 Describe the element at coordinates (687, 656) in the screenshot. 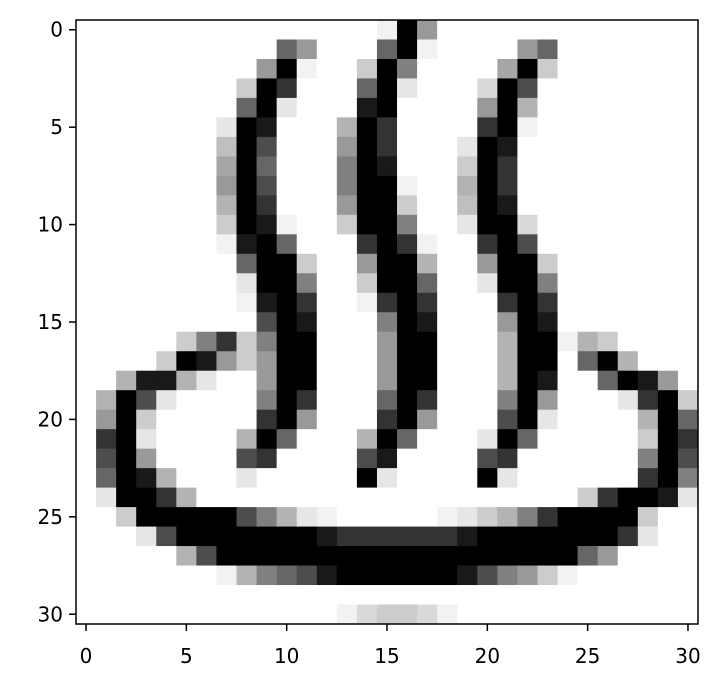

I see `x-tick-label: 30` at that location.